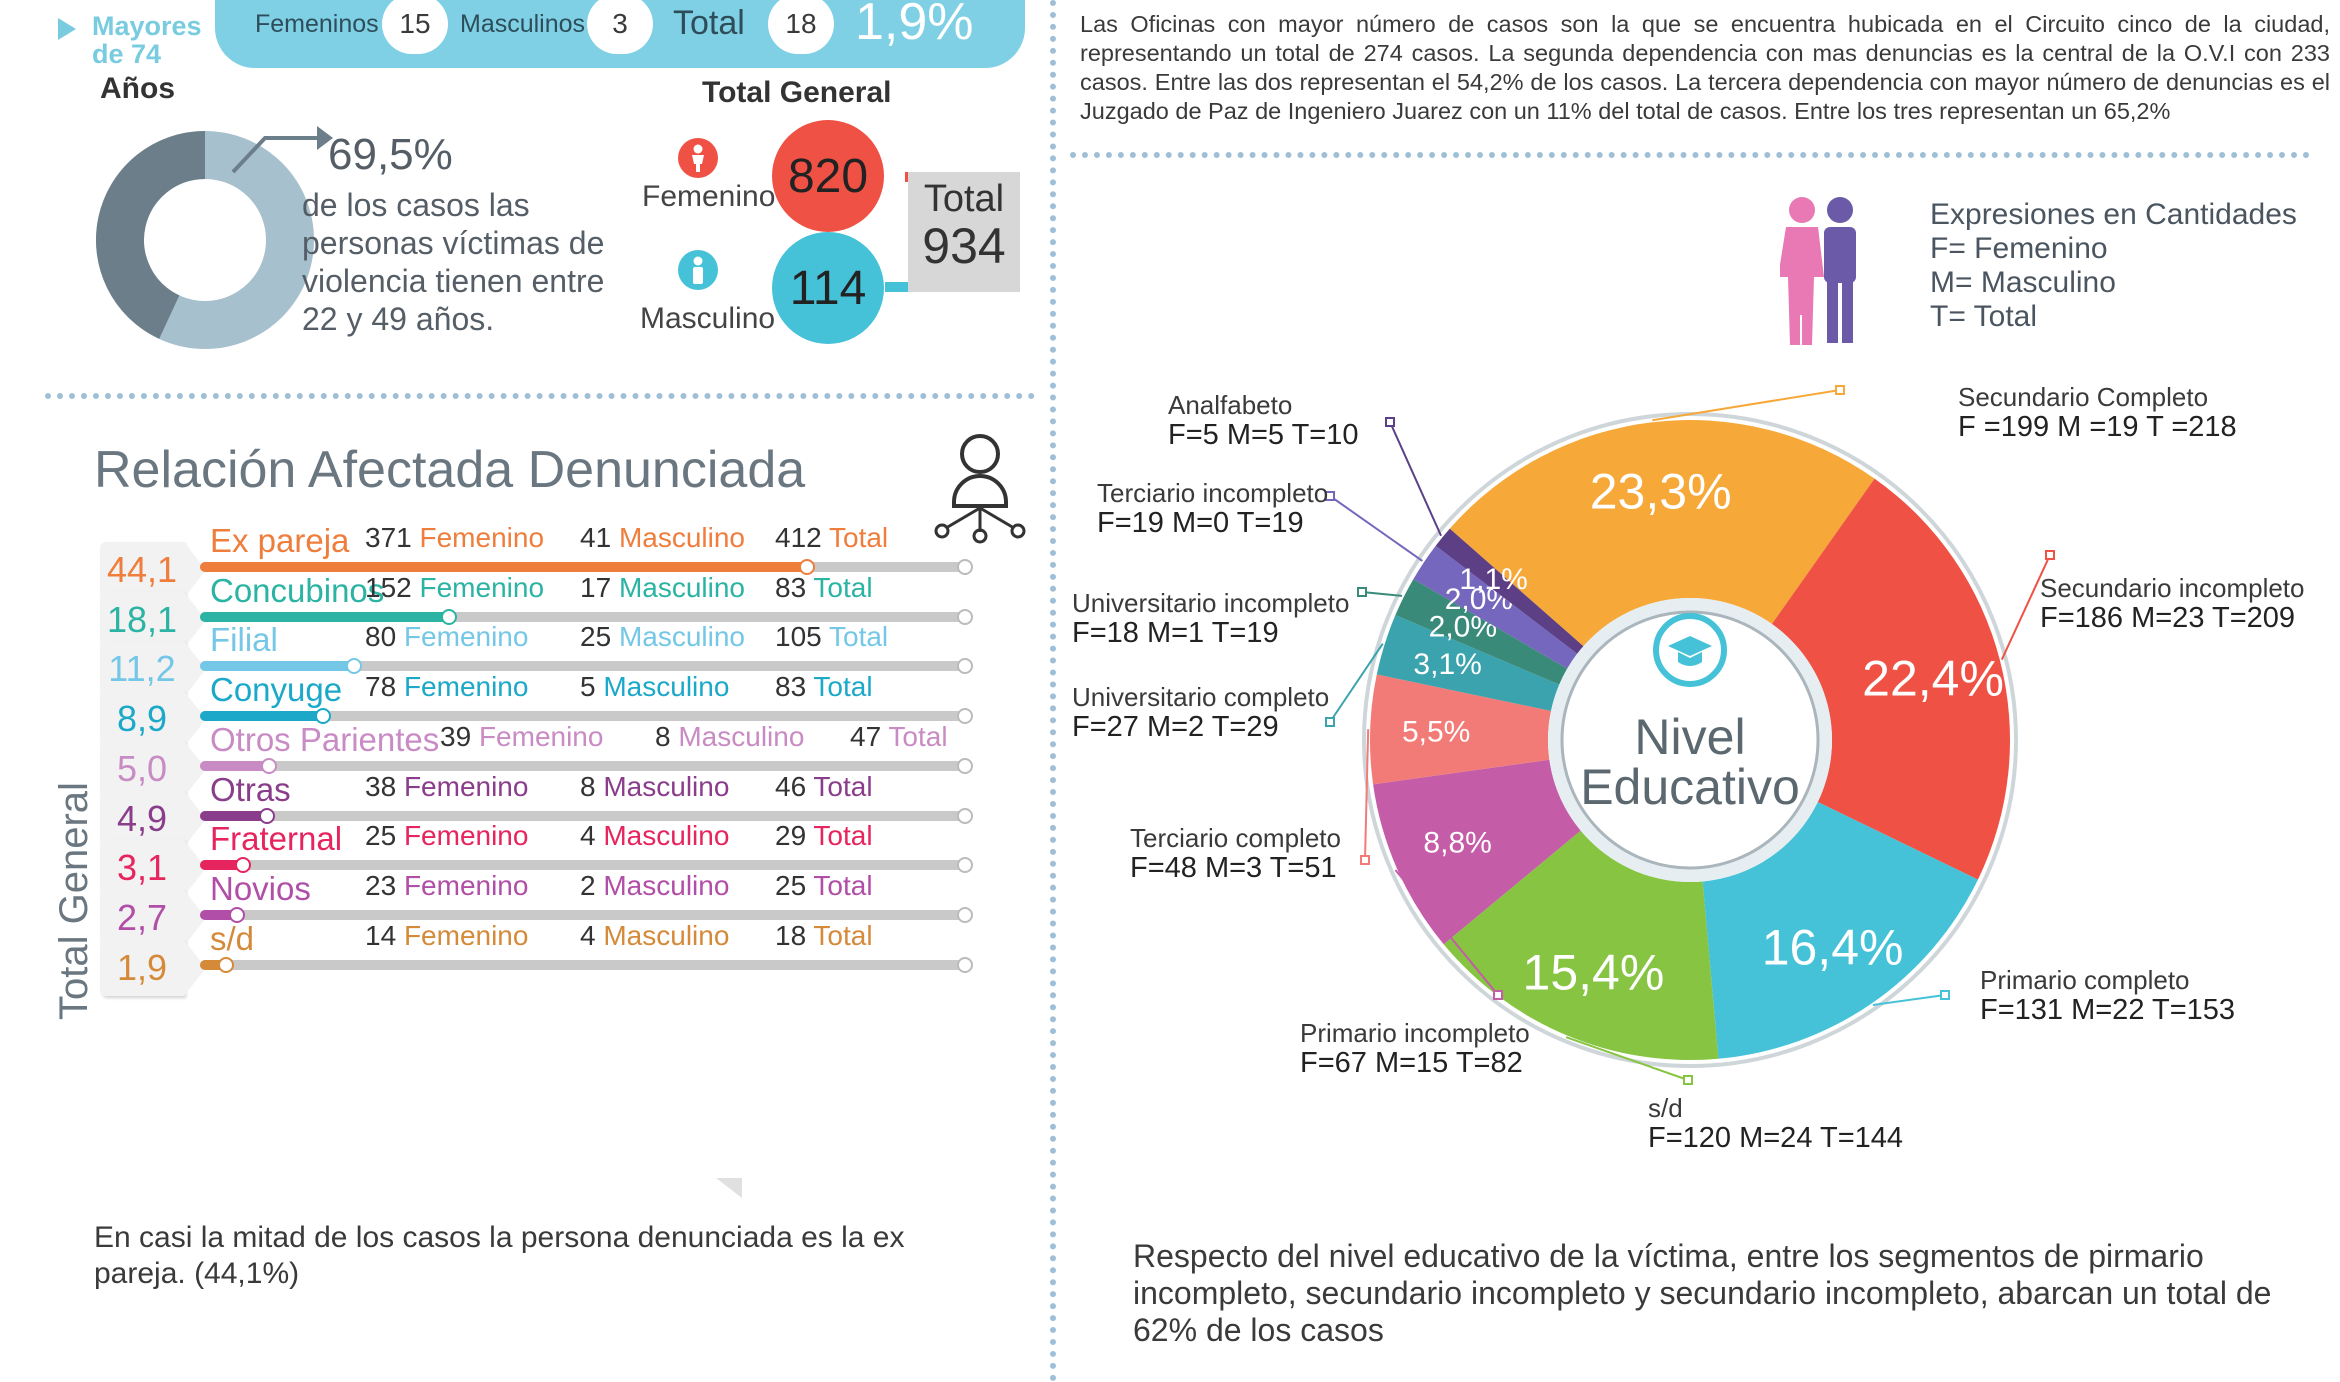  I want to click on arrow-icon, so click(282, 150).